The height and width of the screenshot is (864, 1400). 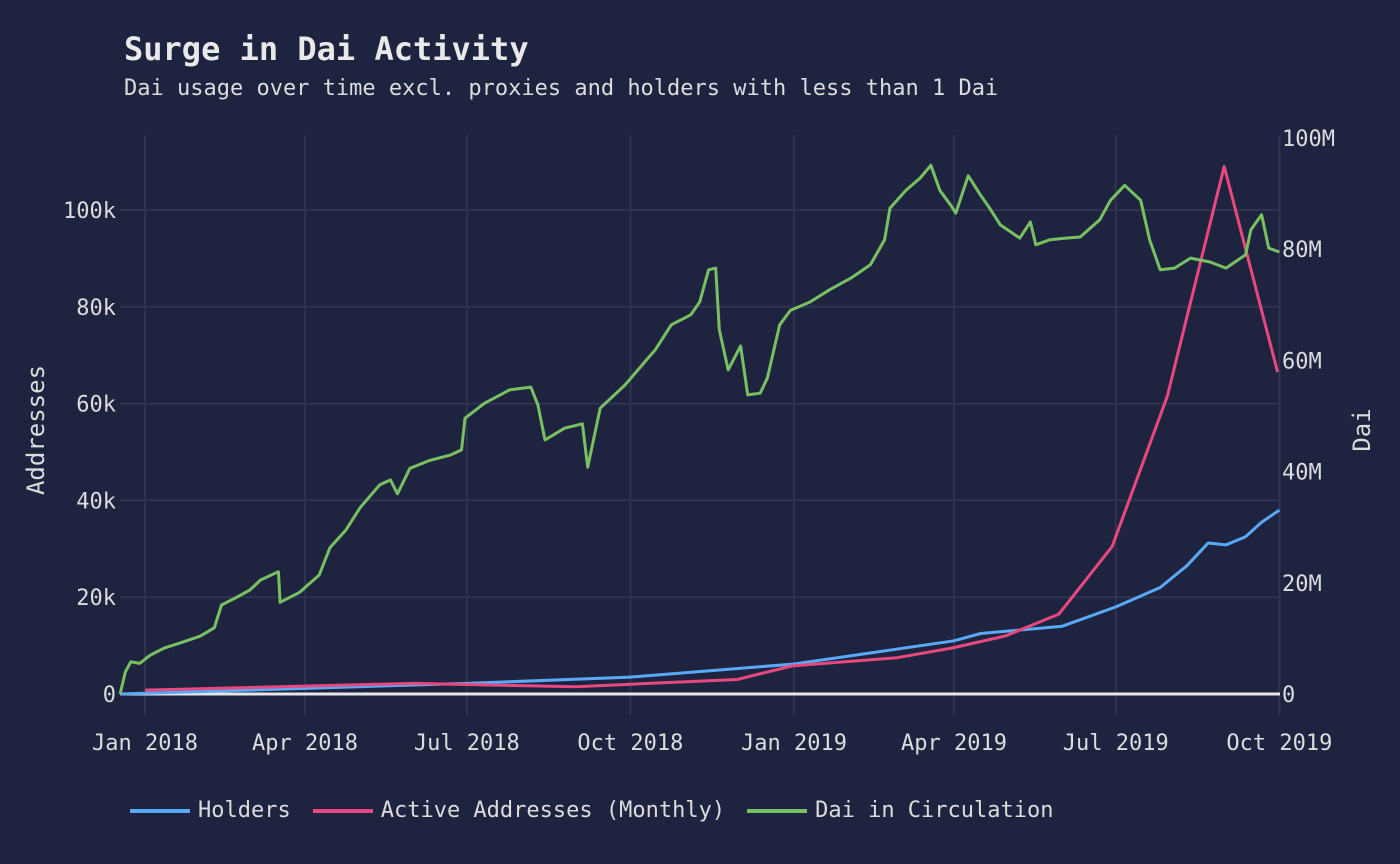 I want to click on legend-label: Holders, so click(x=244, y=810).